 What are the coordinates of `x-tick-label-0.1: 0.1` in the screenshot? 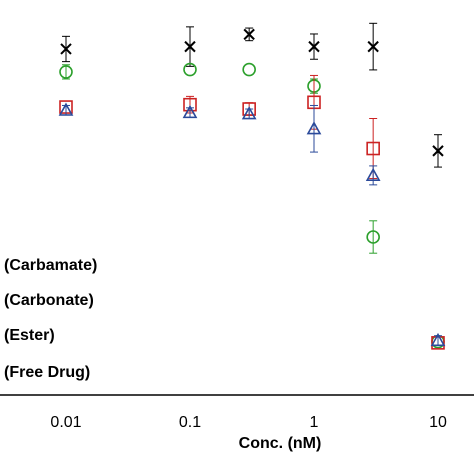 It's located at (190, 422).